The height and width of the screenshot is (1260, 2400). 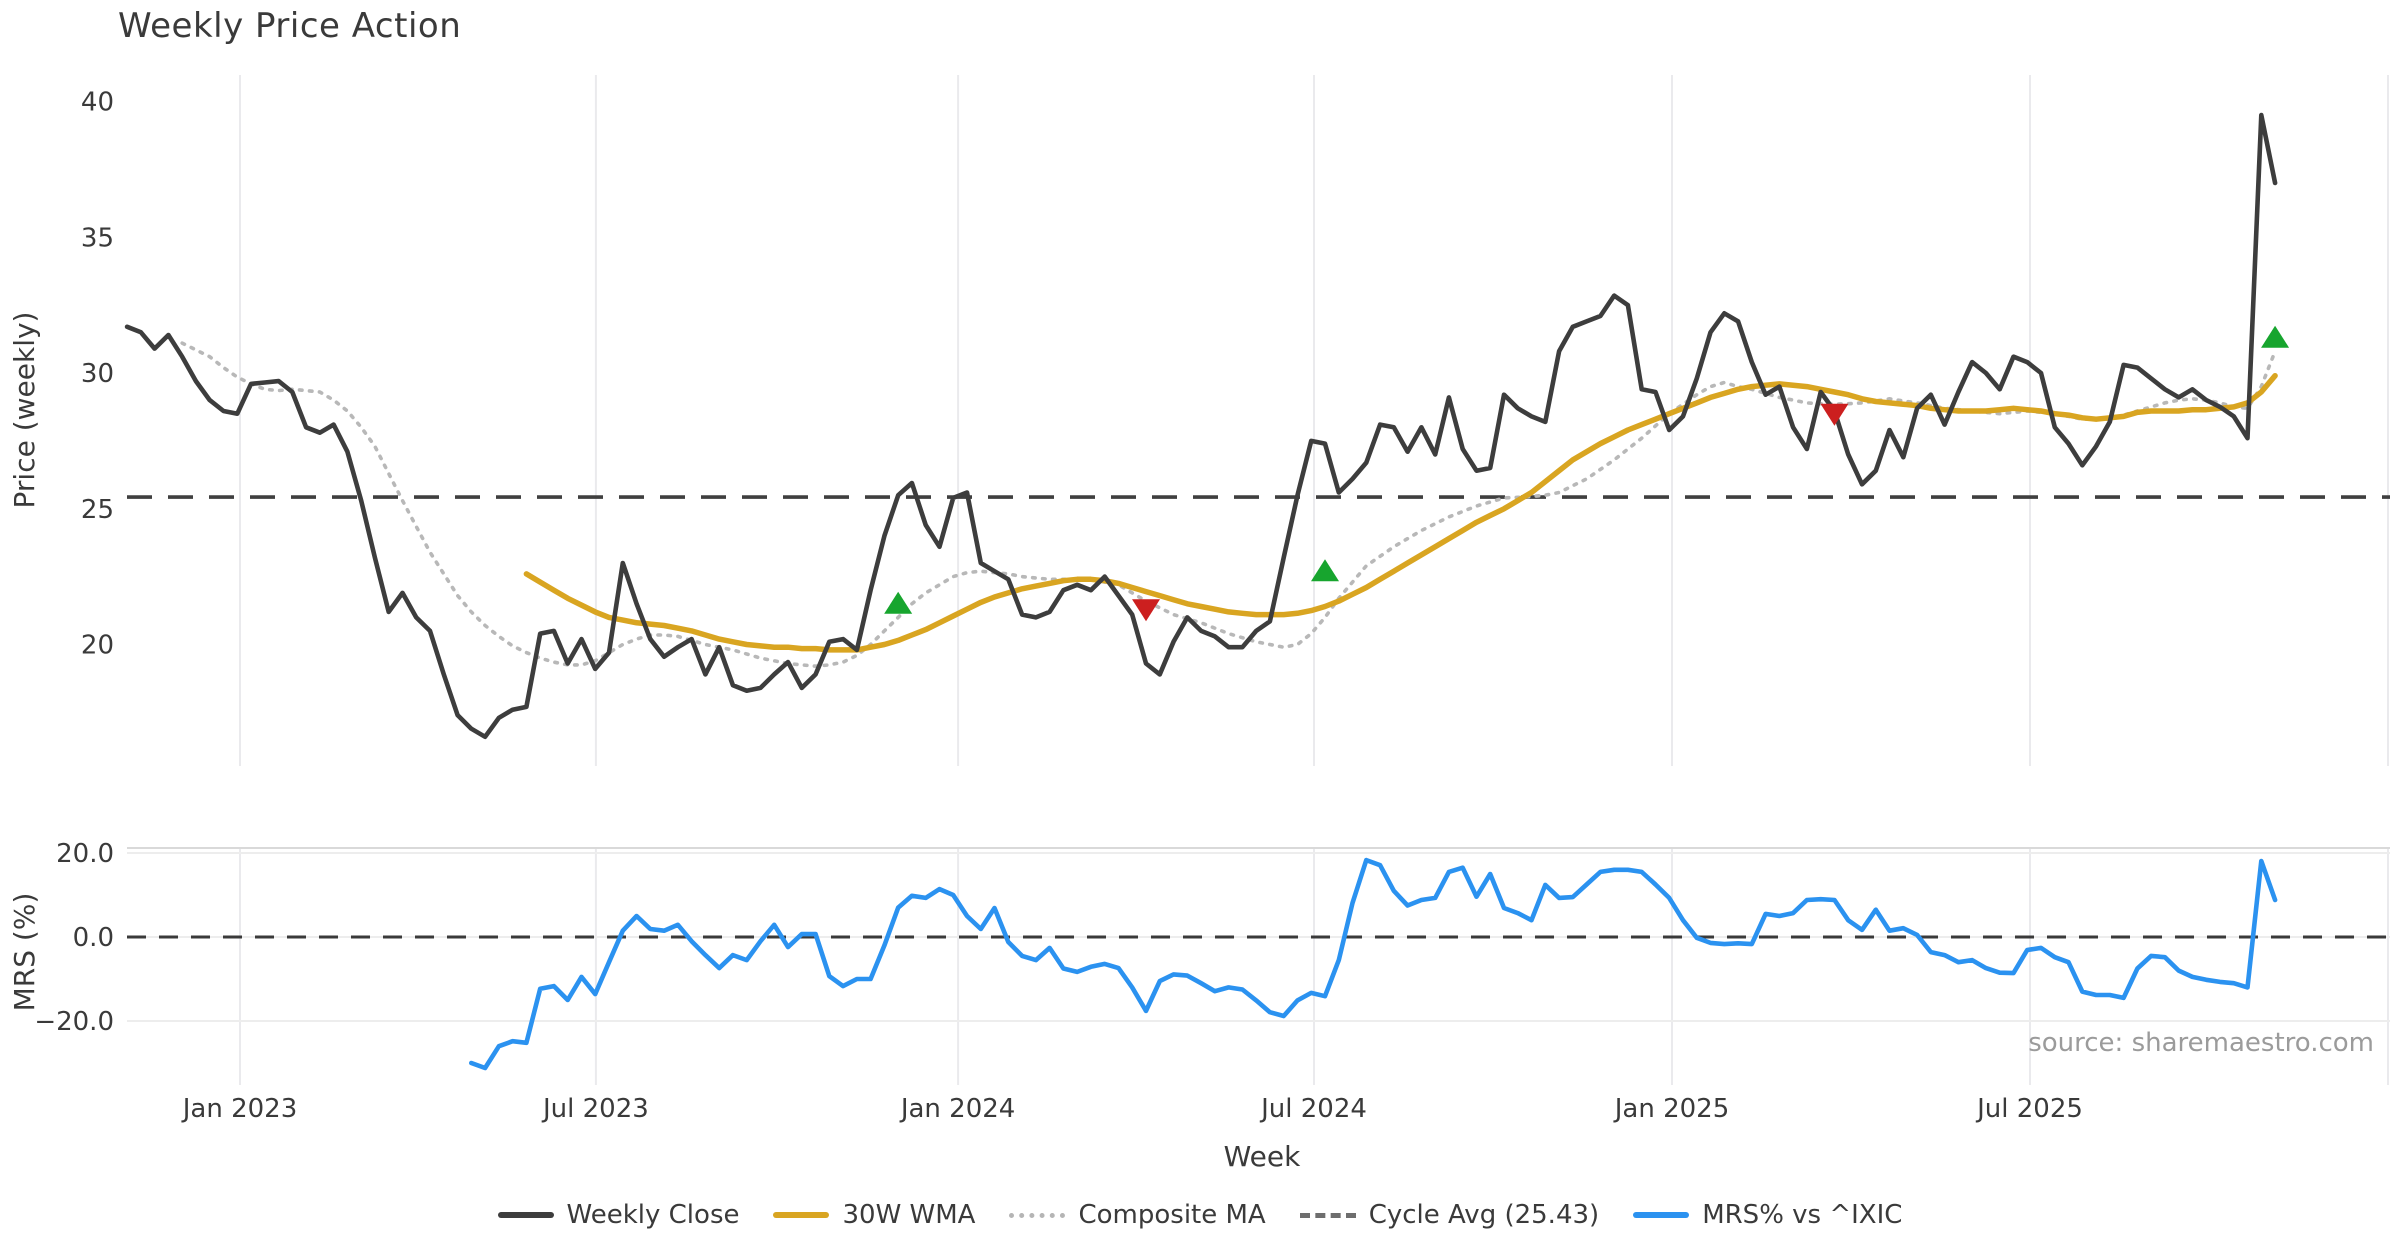 What do you see at coordinates (909, 1215) in the screenshot?
I see `legend-label: 30W WMA` at bounding box center [909, 1215].